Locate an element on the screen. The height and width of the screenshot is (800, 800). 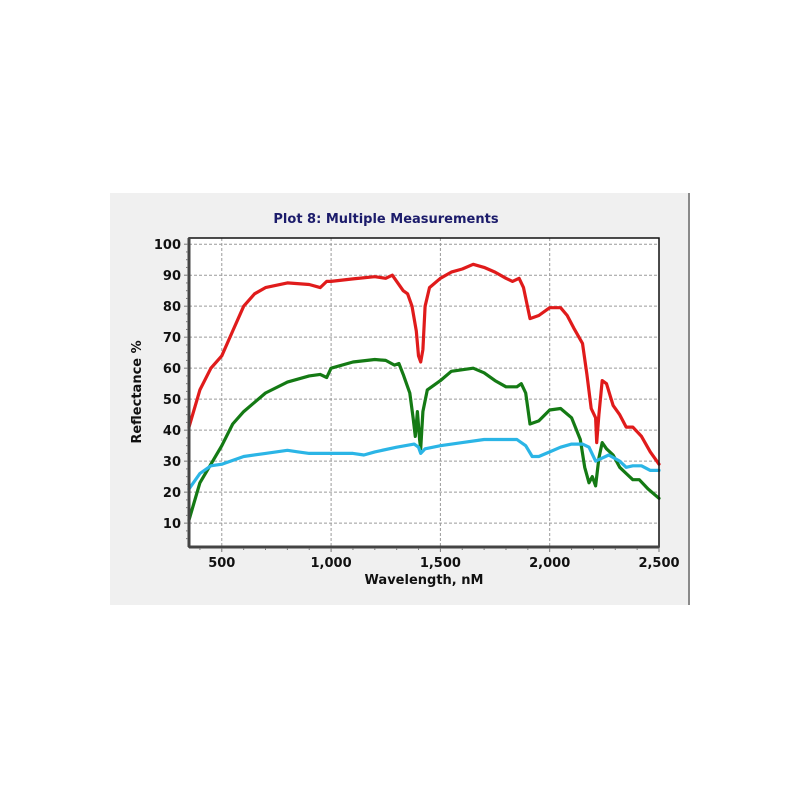
x-tick-label: 2,000 is located at coordinates (549, 563).